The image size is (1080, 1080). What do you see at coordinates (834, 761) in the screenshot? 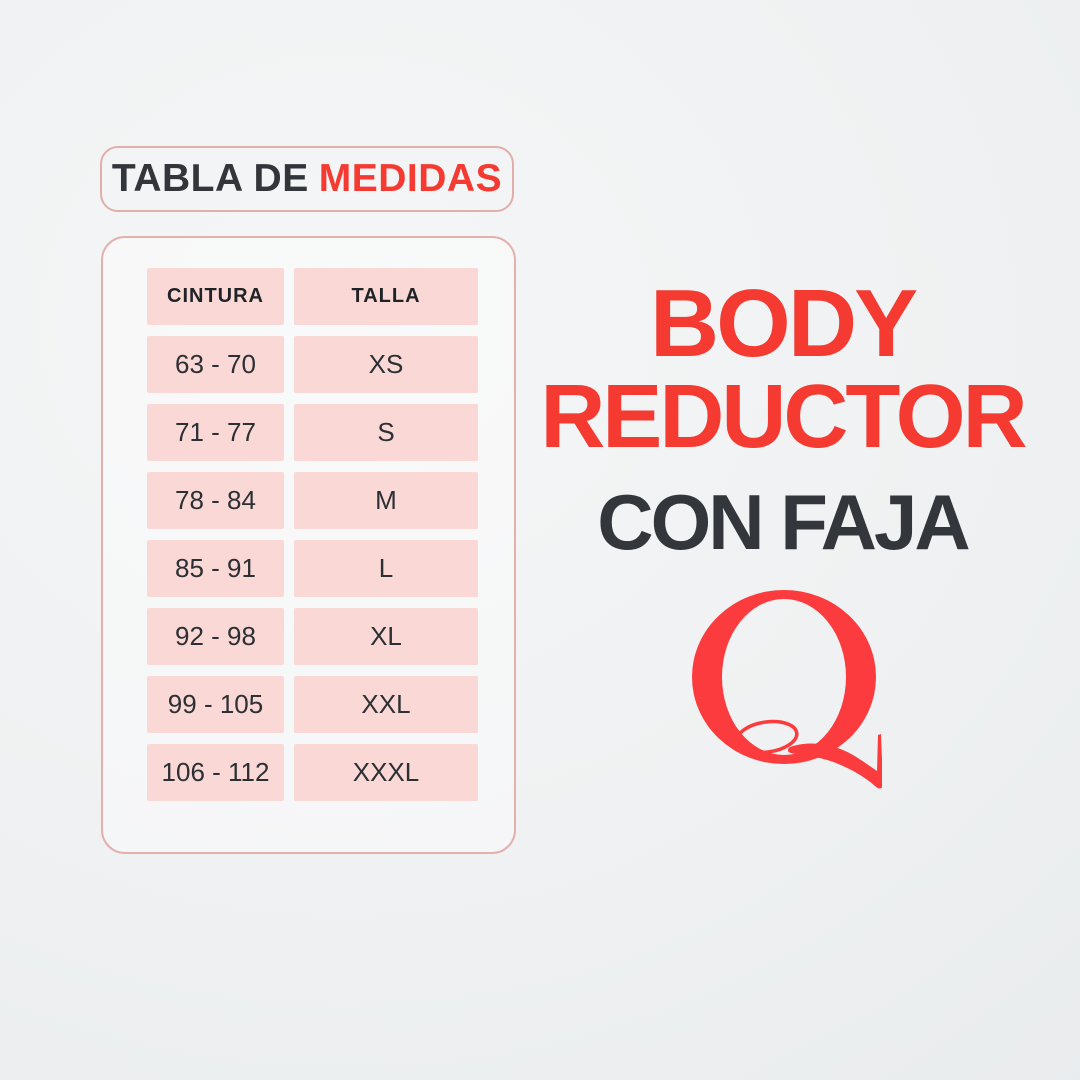
I see `q-tail` at bounding box center [834, 761].